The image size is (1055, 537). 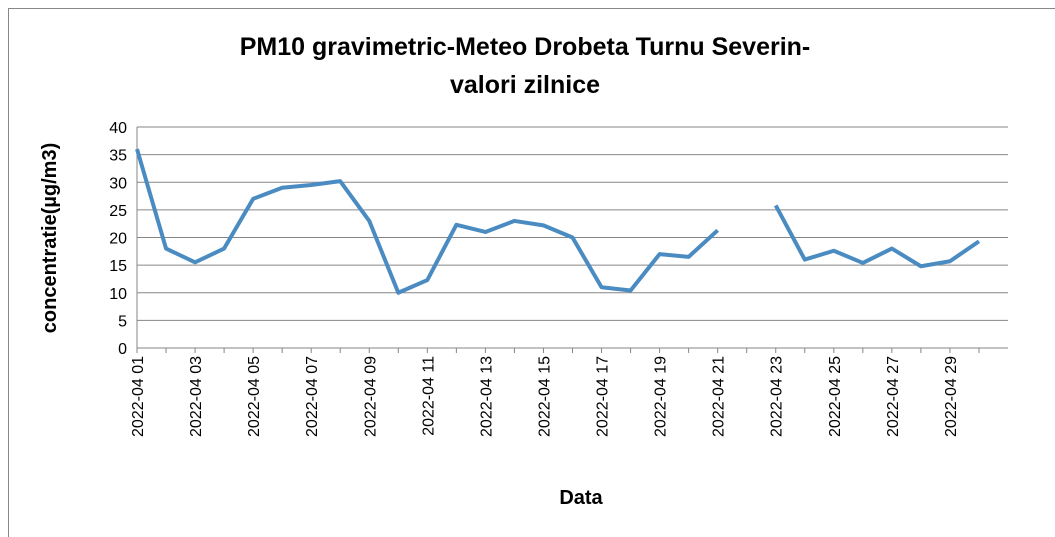 What do you see at coordinates (951, 396) in the screenshot?
I see `x-tick-label: 2022-04 29` at bounding box center [951, 396].